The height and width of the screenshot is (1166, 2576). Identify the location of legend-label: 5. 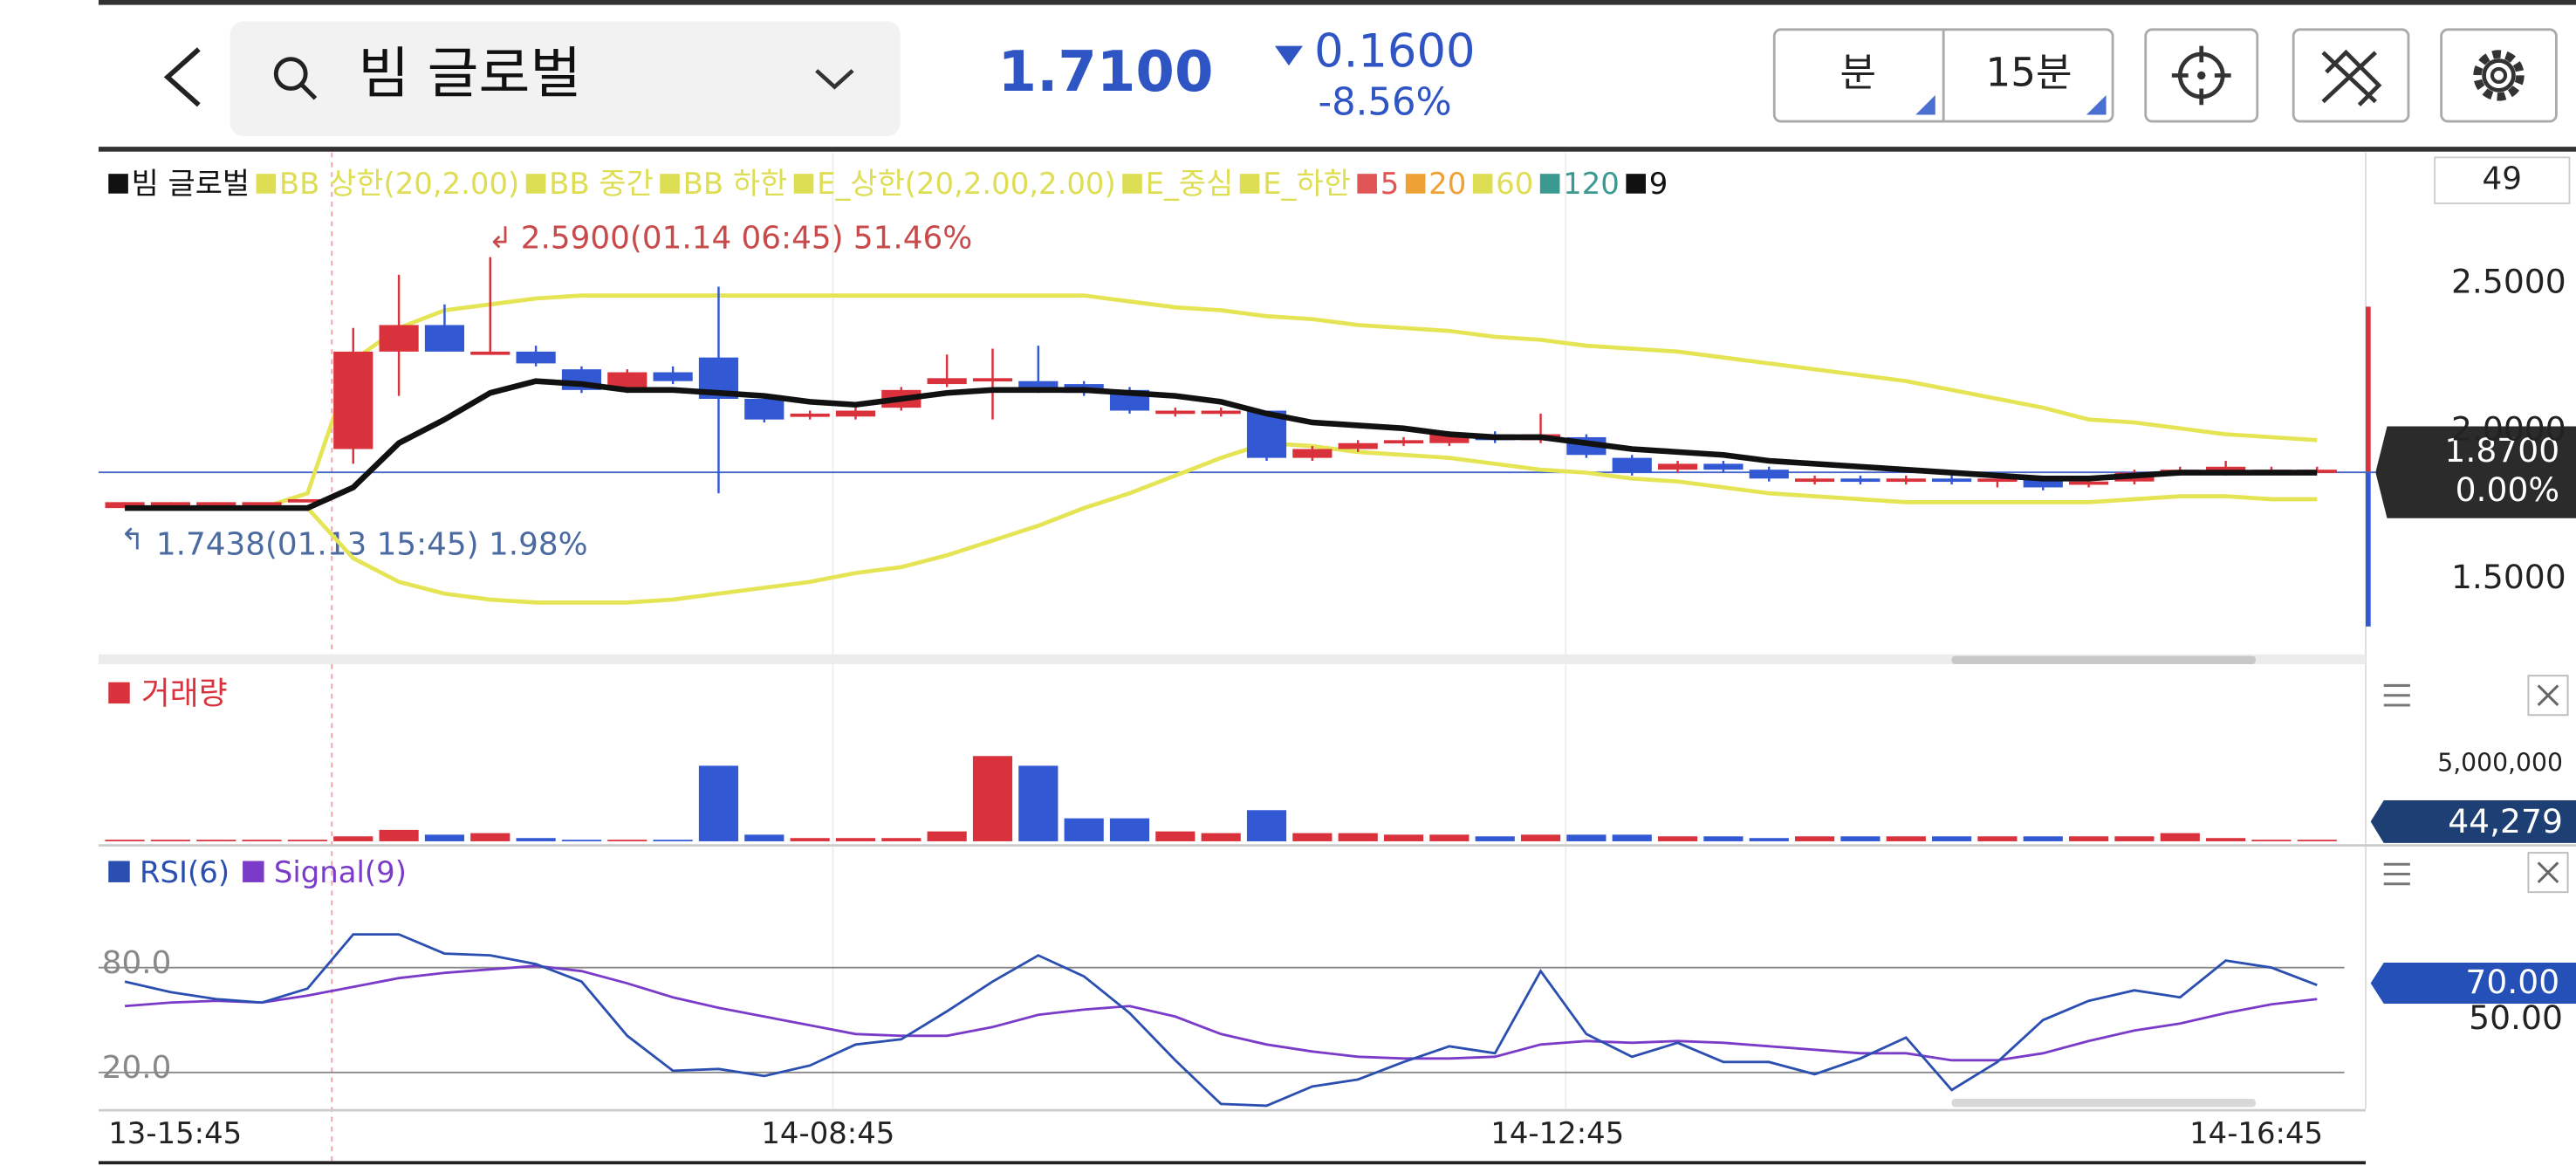
(1390, 184).